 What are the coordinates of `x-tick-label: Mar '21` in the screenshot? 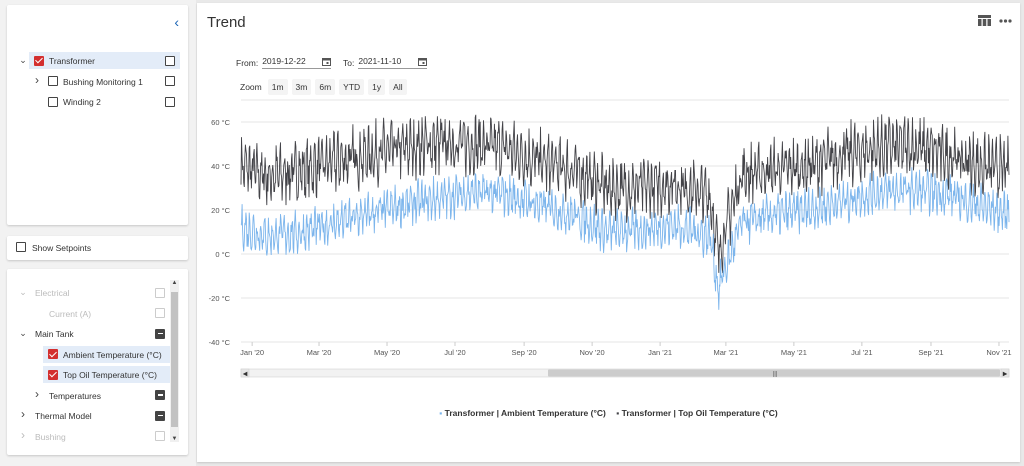 It's located at (725, 352).